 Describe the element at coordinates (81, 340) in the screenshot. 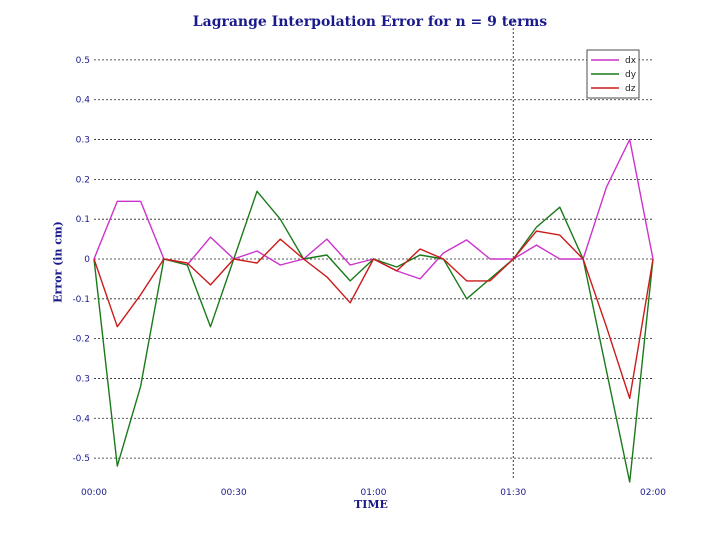

I see `y-tick-label: -0.2` at that location.